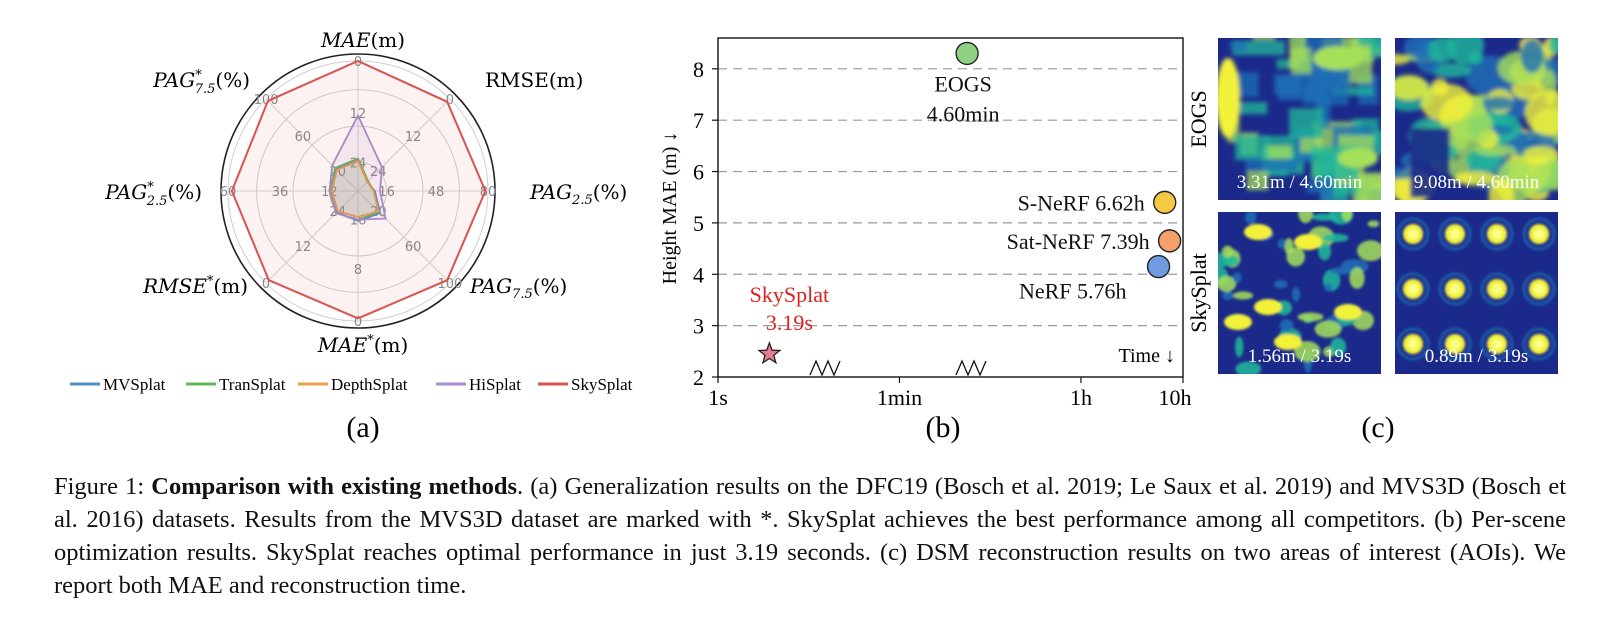 The height and width of the screenshot is (636, 1618). I want to click on marker-nerf, so click(1158, 266).